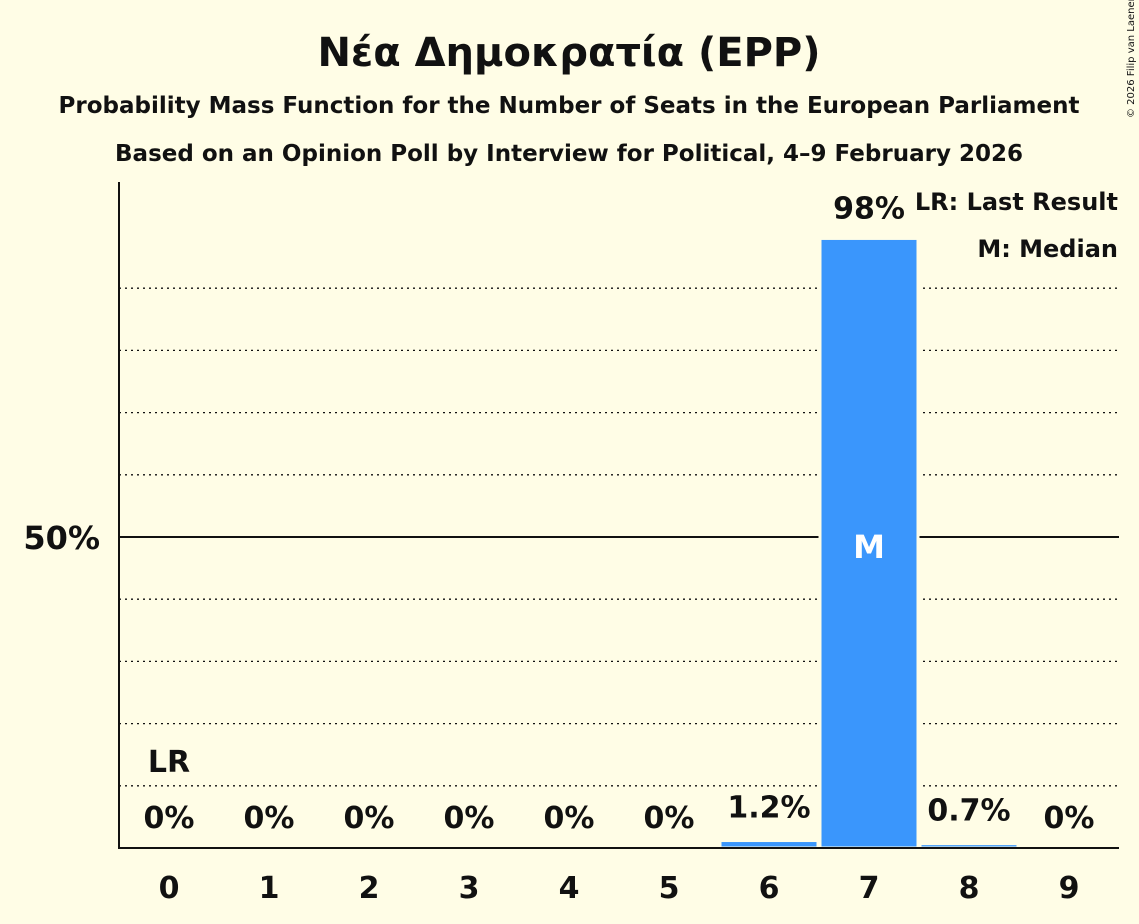  What do you see at coordinates (469, 888) in the screenshot?
I see `x-tick-label: 3` at bounding box center [469, 888].